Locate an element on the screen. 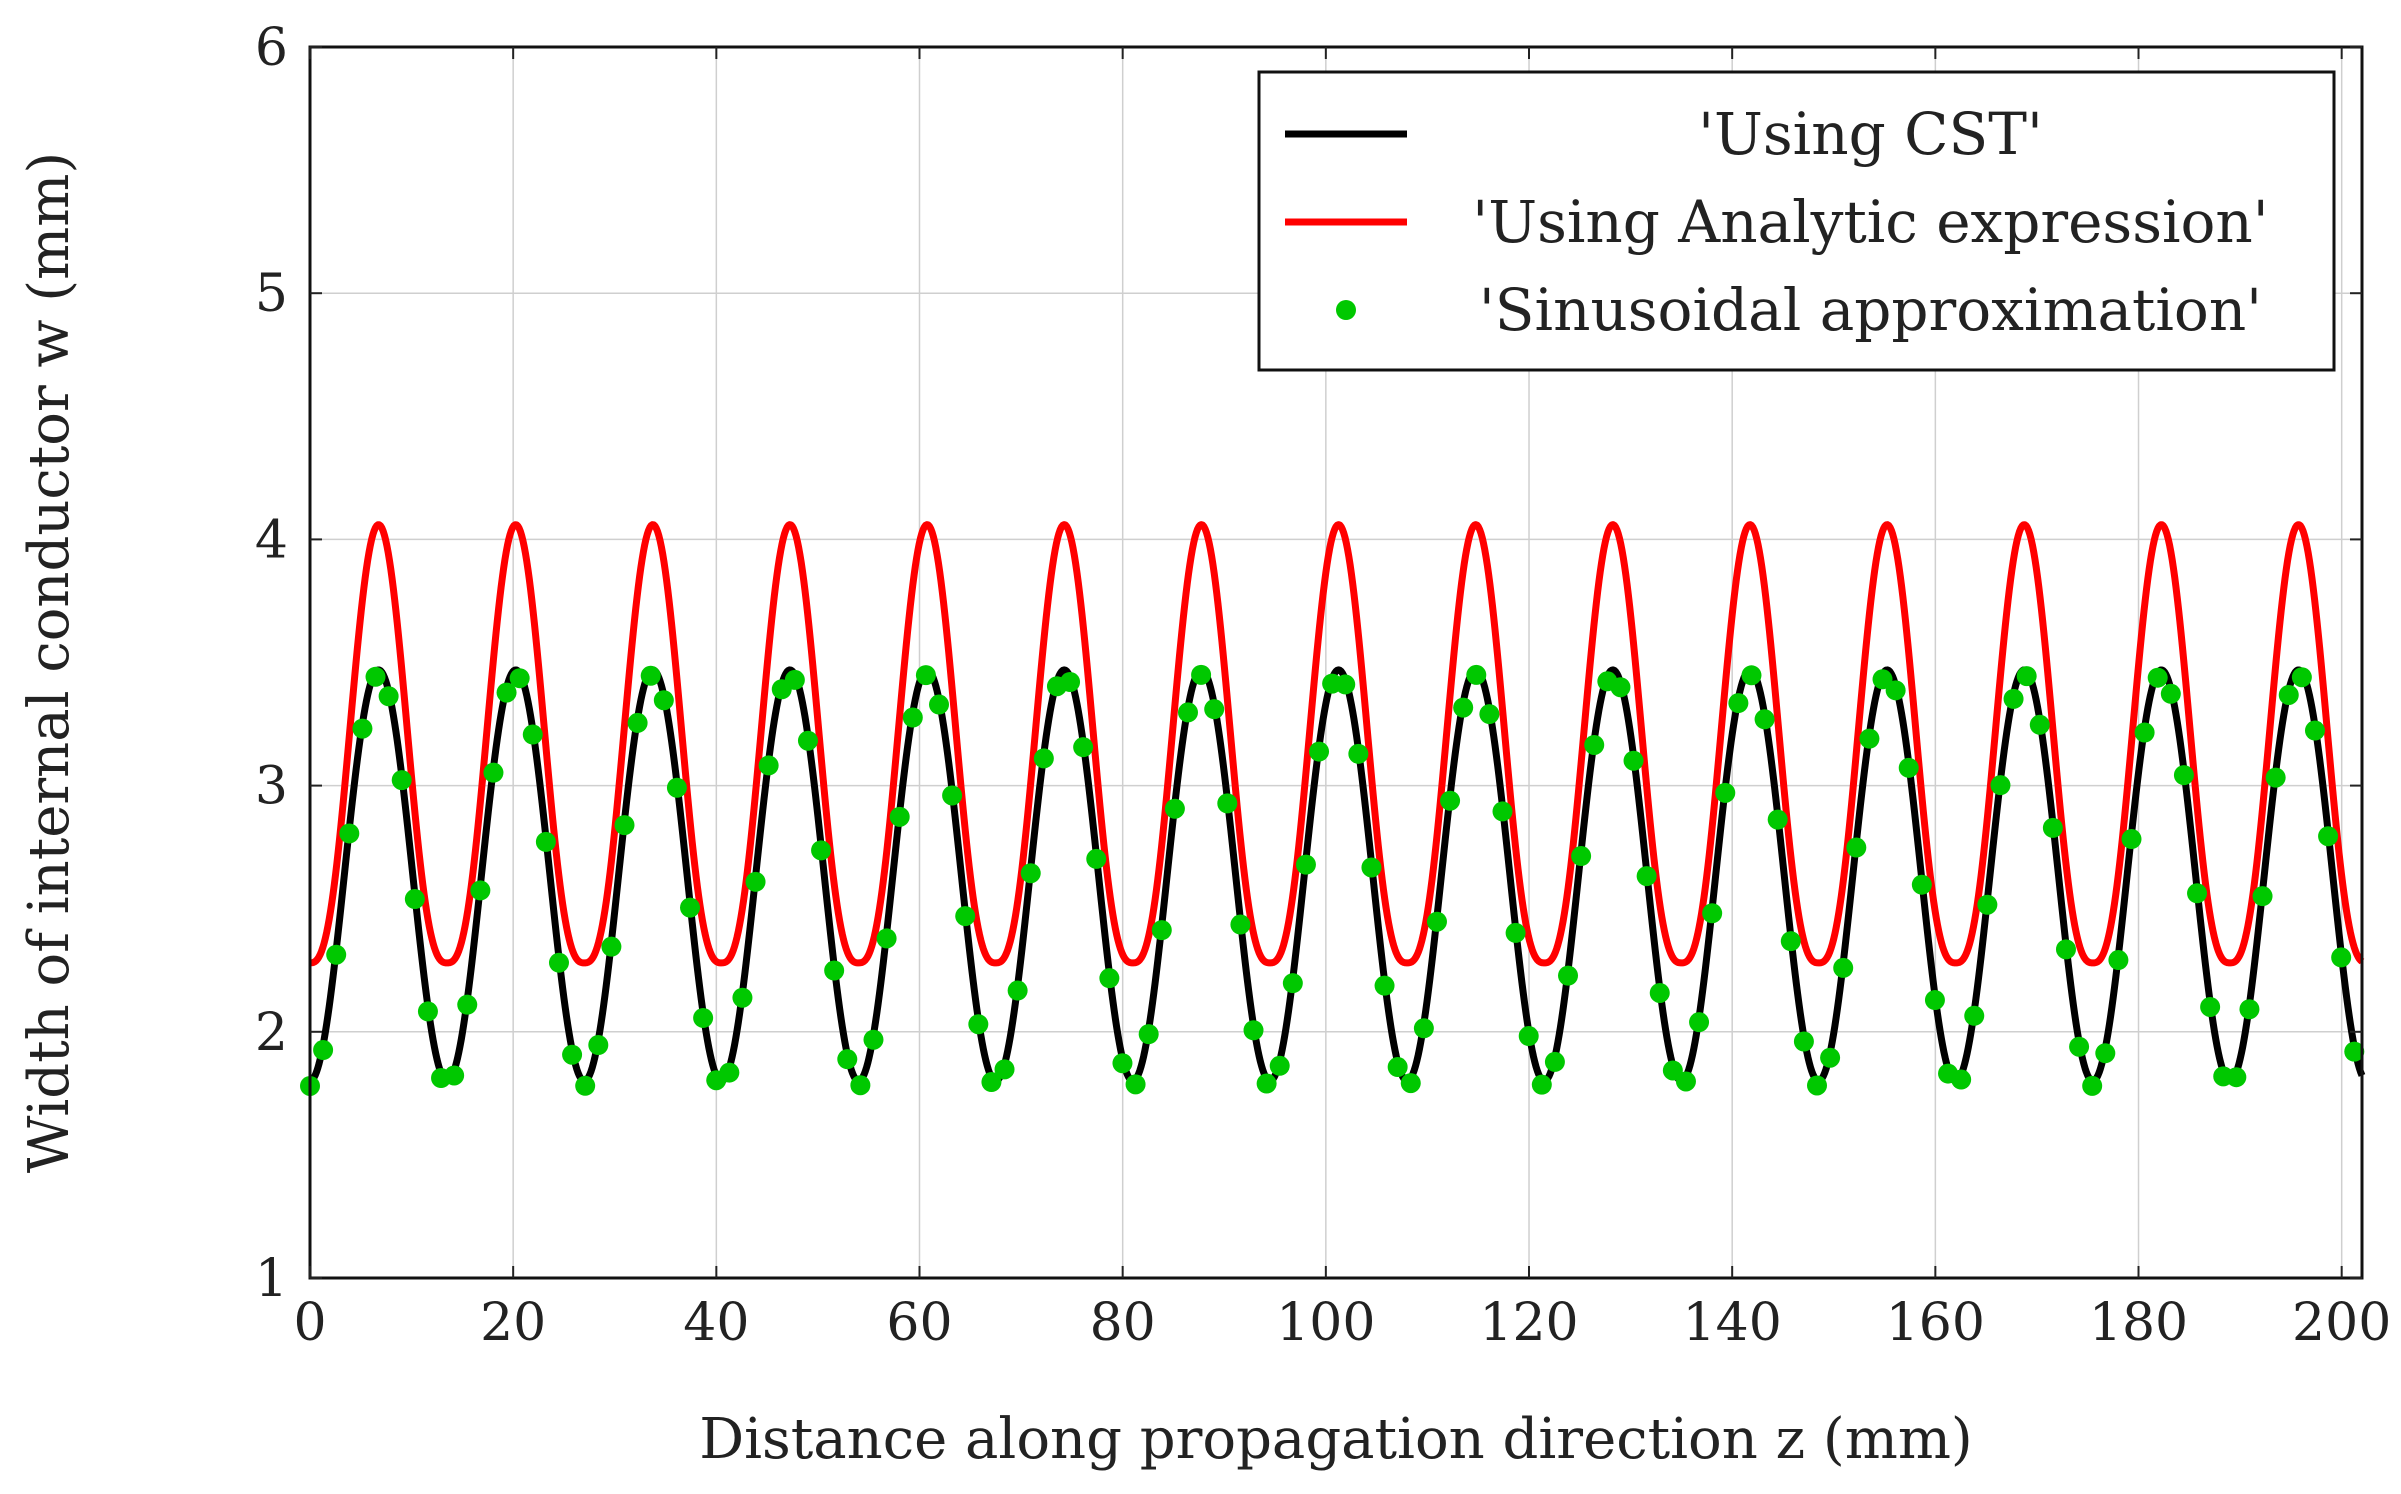 The image size is (2401, 1494). y-tick-label: 2 is located at coordinates (271, 1033).